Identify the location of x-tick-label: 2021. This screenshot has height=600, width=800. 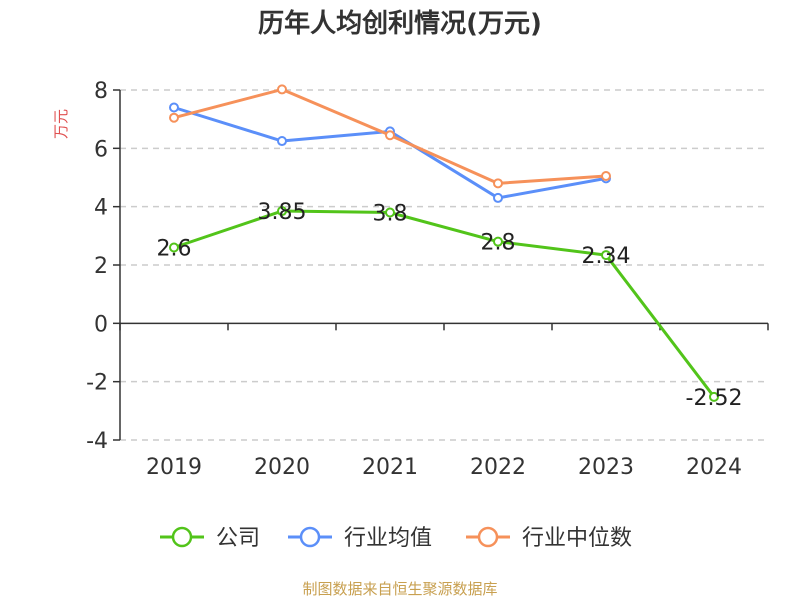
(390, 467).